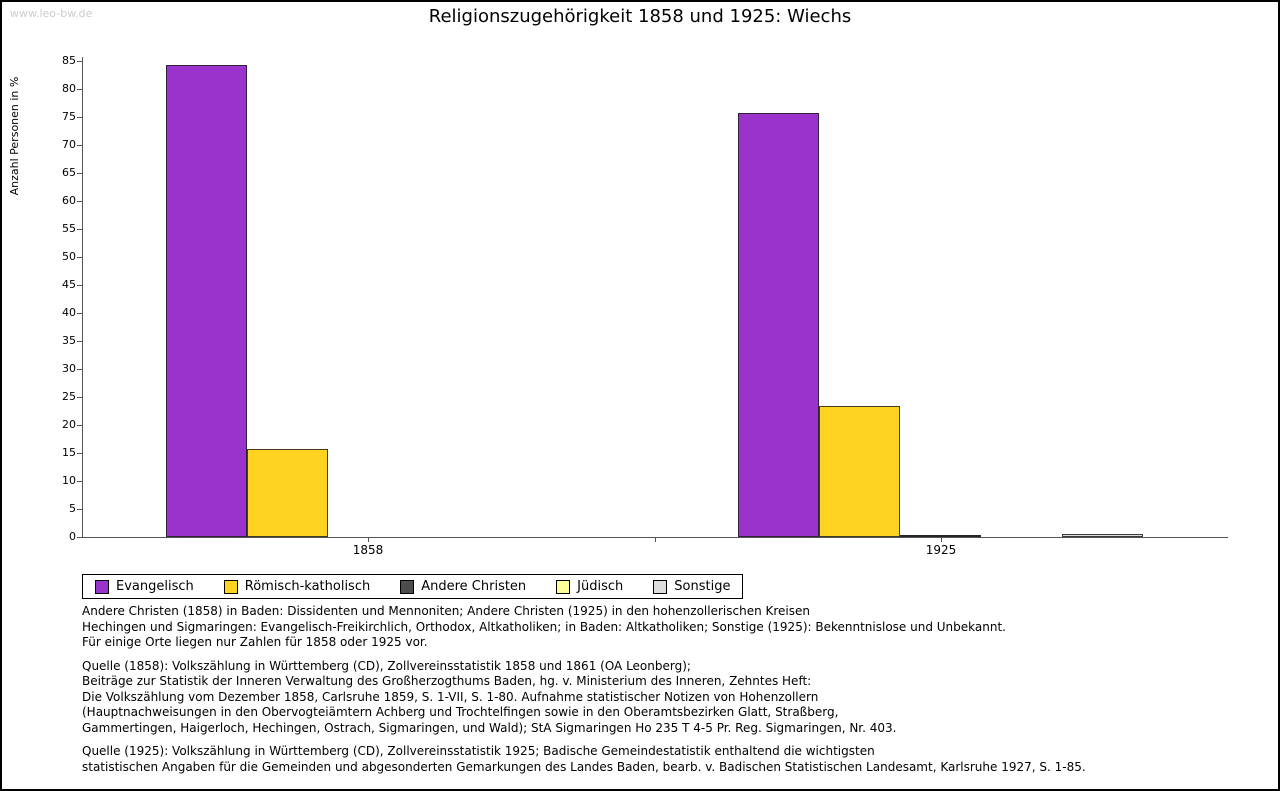  I want to click on y-tick-label: 85, so click(69, 60).